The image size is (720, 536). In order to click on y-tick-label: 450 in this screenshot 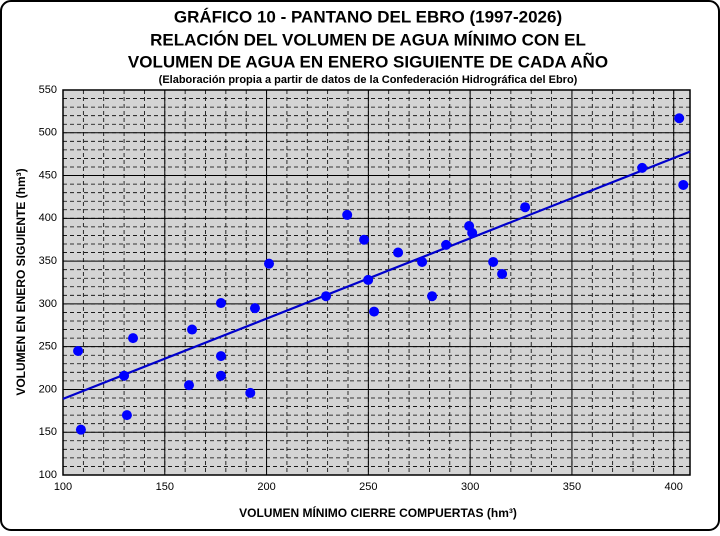, I will do `click(48, 175)`.